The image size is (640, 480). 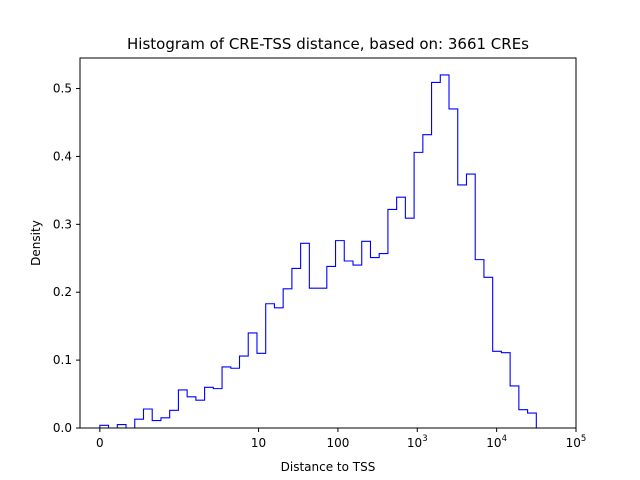 I want to click on y-tick-label: 0.4, so click(x=62, y=156).